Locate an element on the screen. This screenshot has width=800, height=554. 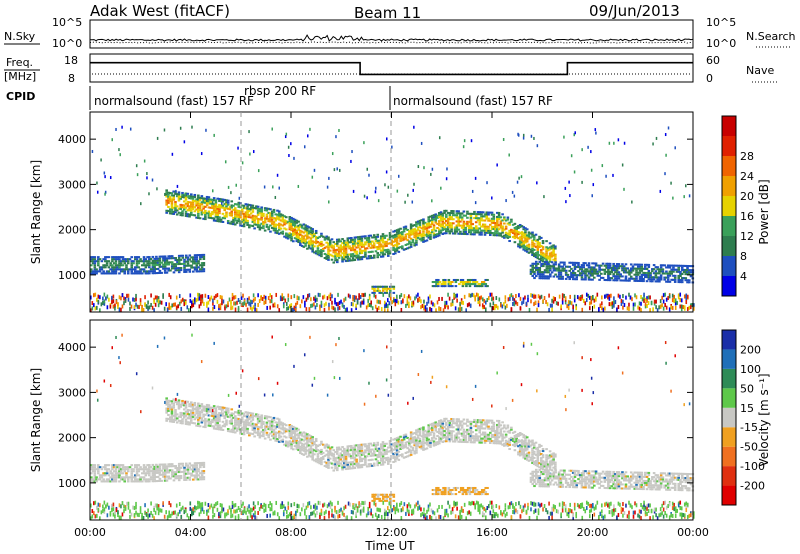
noise-tick-right-bottom: 10^0 is located at coordinates (721, 43).